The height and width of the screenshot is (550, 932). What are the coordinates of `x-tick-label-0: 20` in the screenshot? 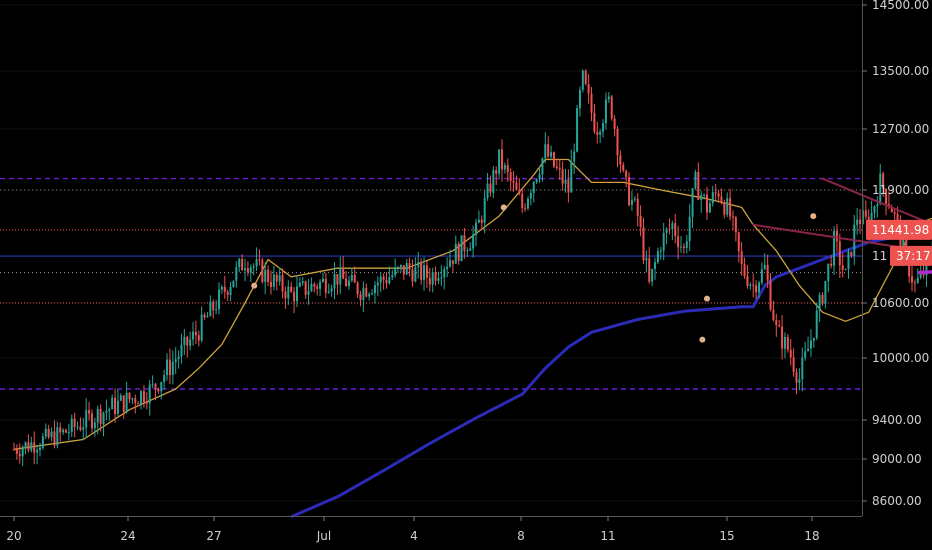 It's located at (13, 536).